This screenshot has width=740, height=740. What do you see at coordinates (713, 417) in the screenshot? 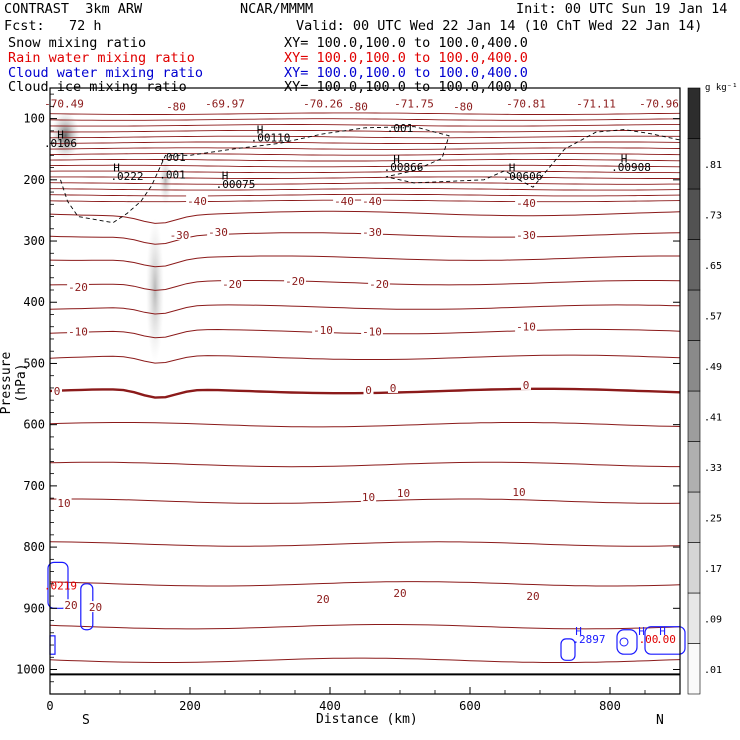
I see `colorbar-label: .41` at bounding box center [713, 417].